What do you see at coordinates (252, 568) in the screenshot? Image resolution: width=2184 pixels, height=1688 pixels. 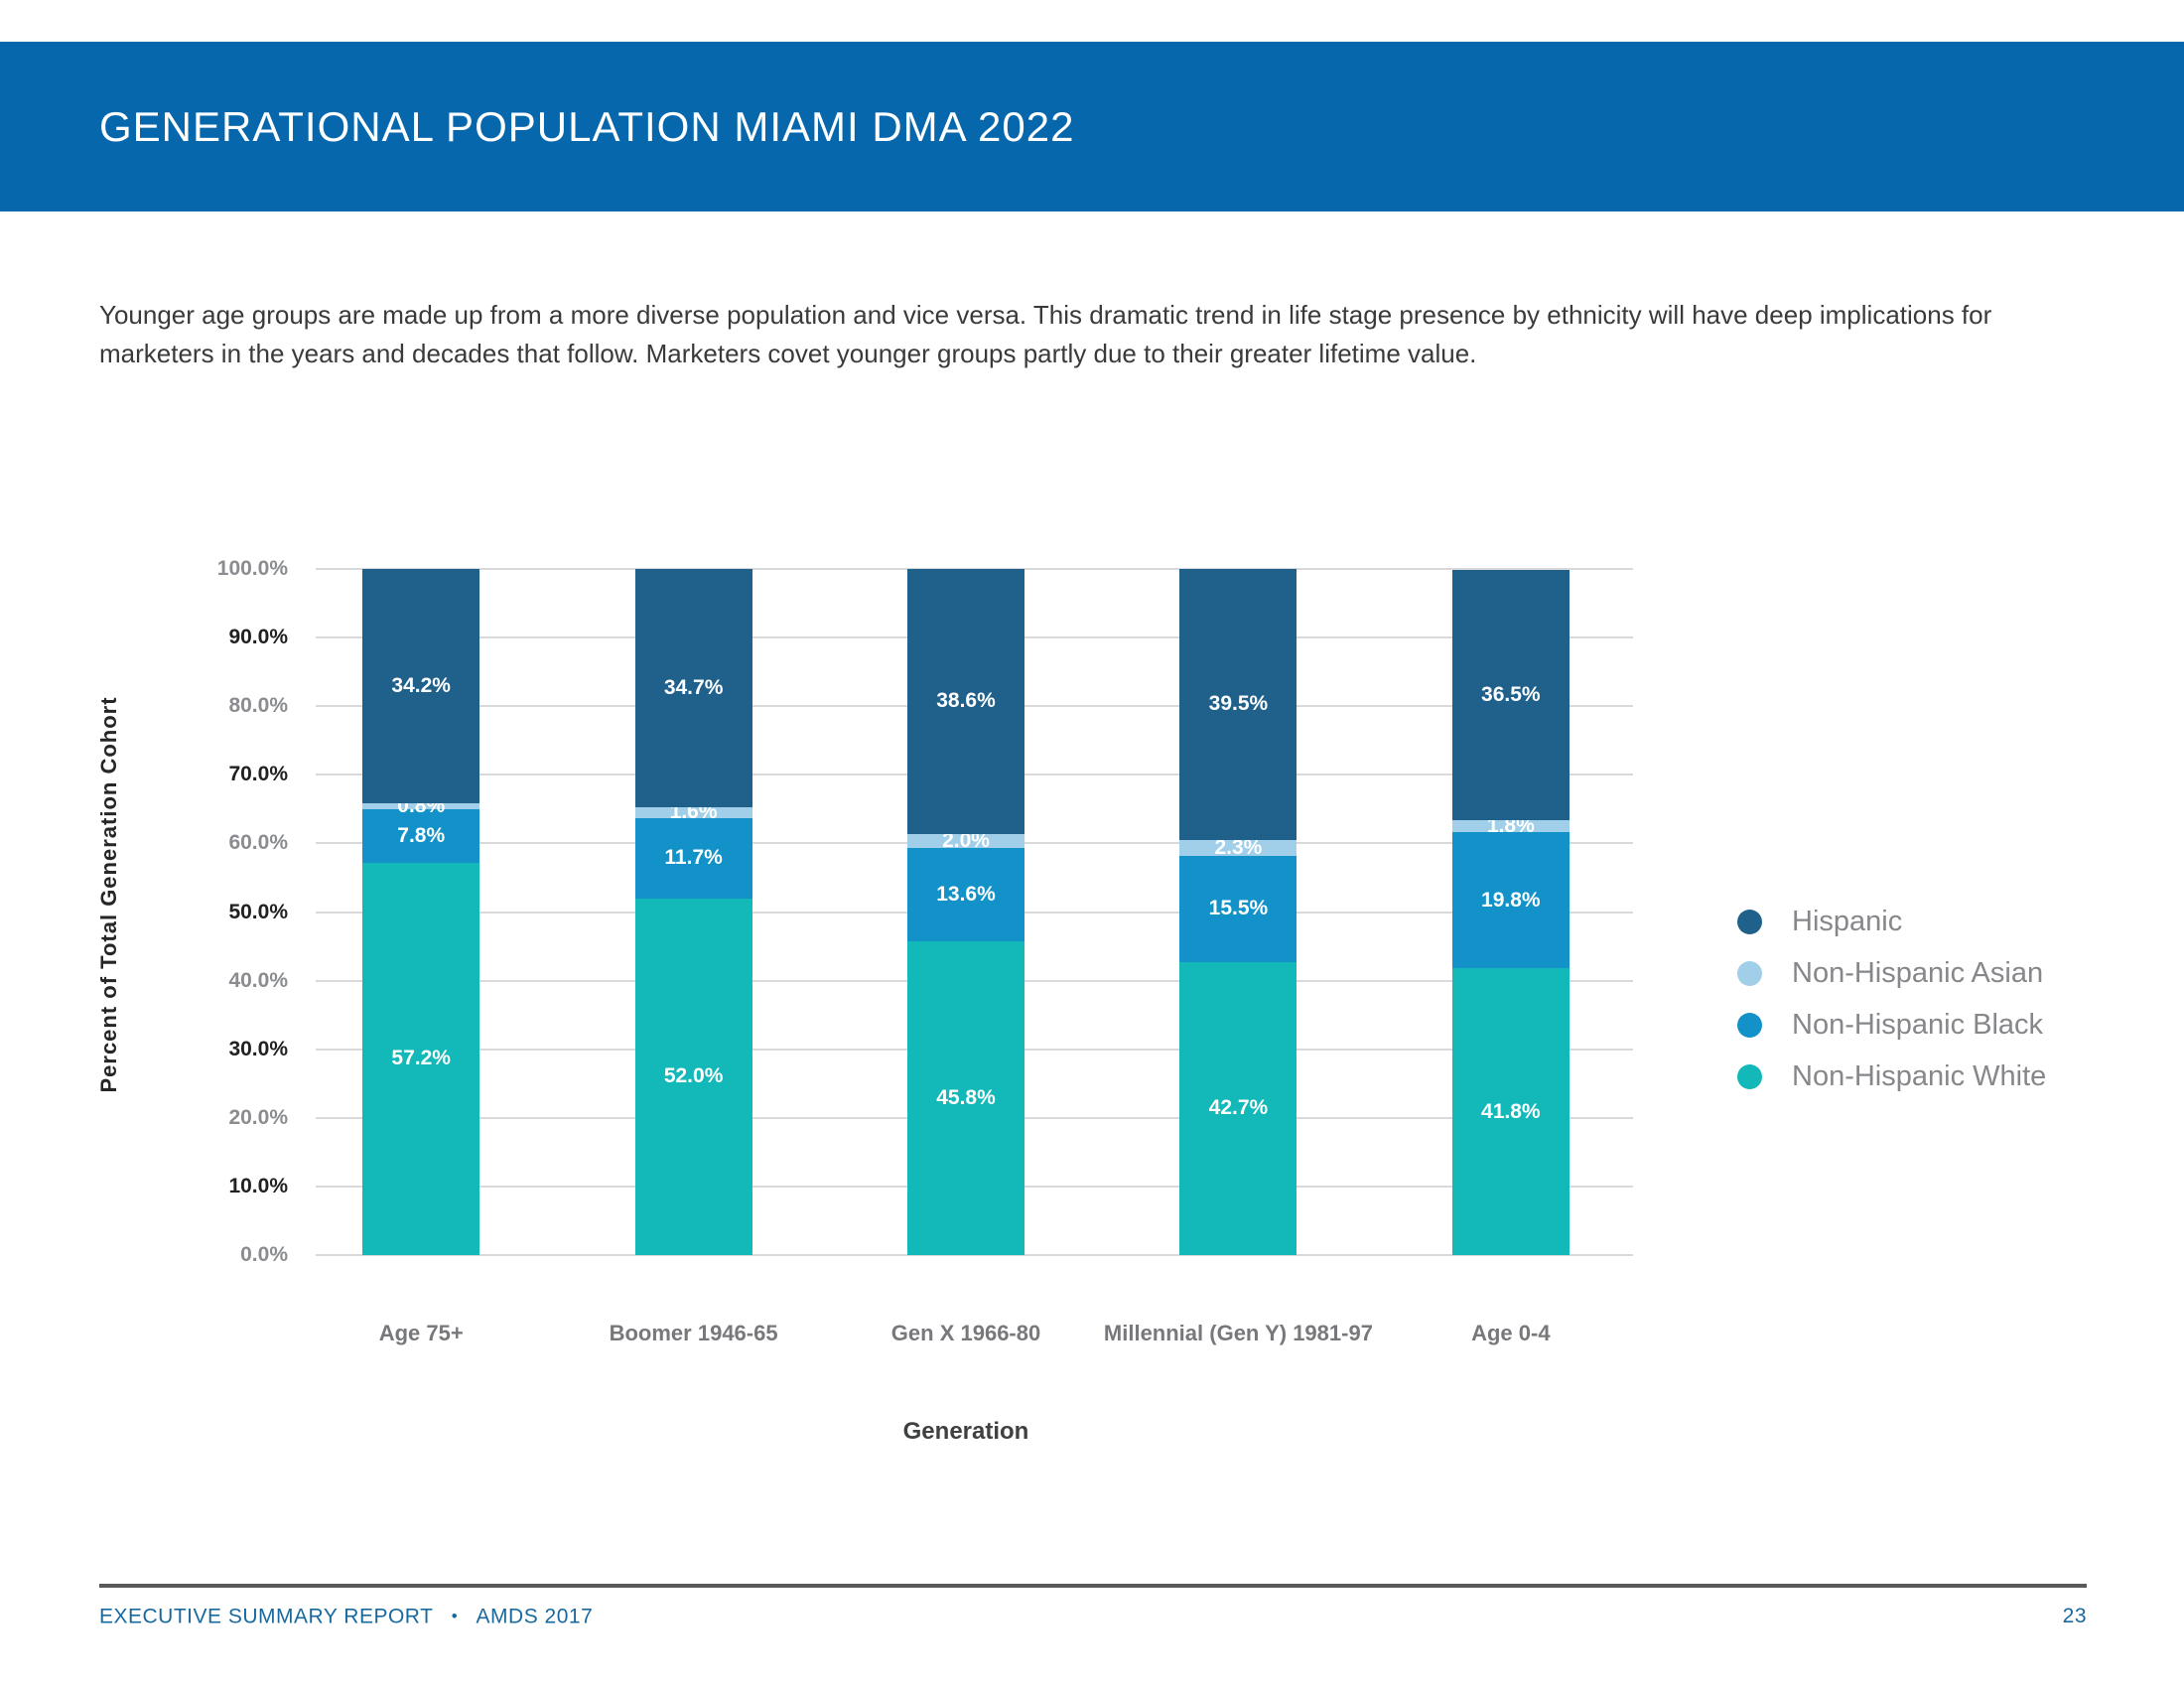 I see `y-tick-label: 100.0%` at bounding box center [252, 568].